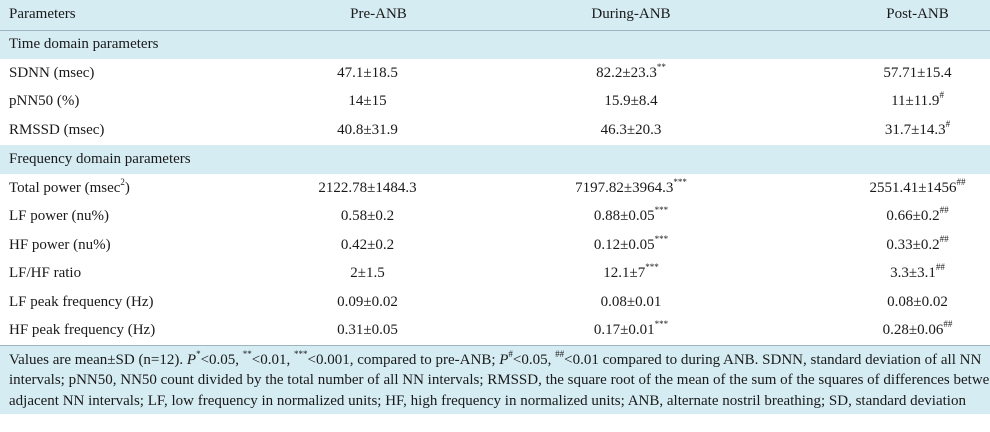 Image resolution: width=990 pixels, height=432 pixels. Describe the element at coordinates (631, 129) in the screenshot. I see `during-value: 46.3±20.3` at that location.